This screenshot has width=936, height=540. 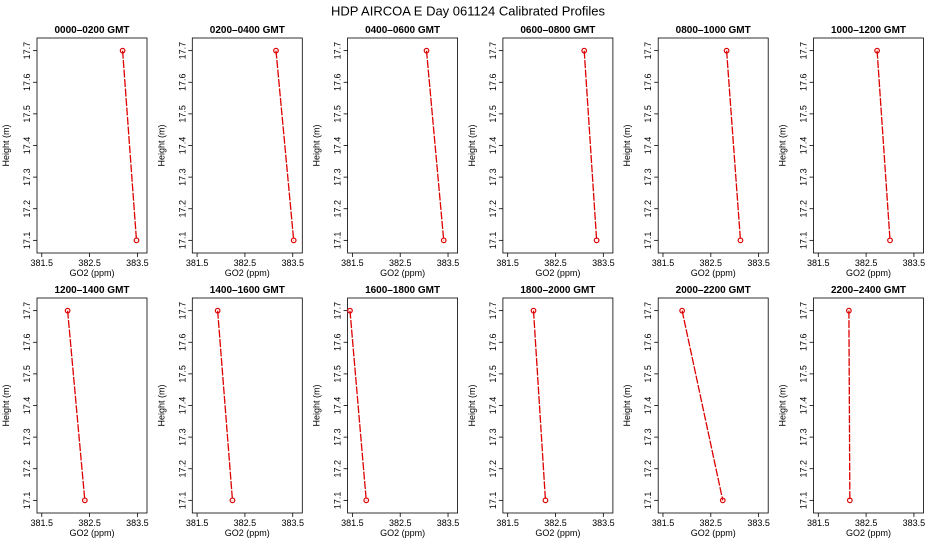 I want to click on panel-title: 0200–0400 GMT, so click(x=247, y=30).